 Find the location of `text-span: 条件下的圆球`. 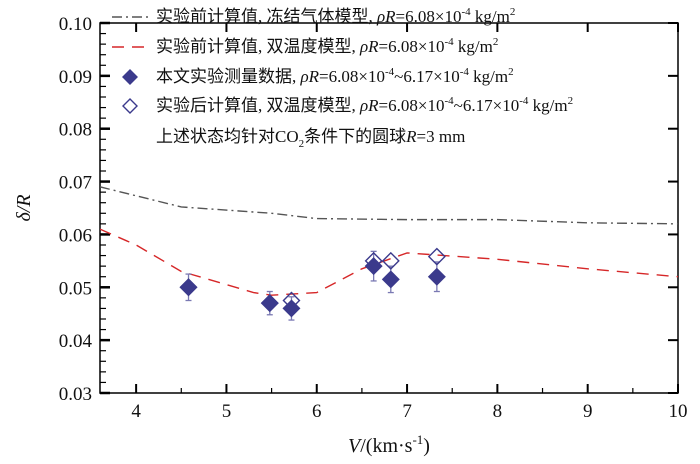

text-span: 条件下的圆球 is located at coordinates (355, 136).